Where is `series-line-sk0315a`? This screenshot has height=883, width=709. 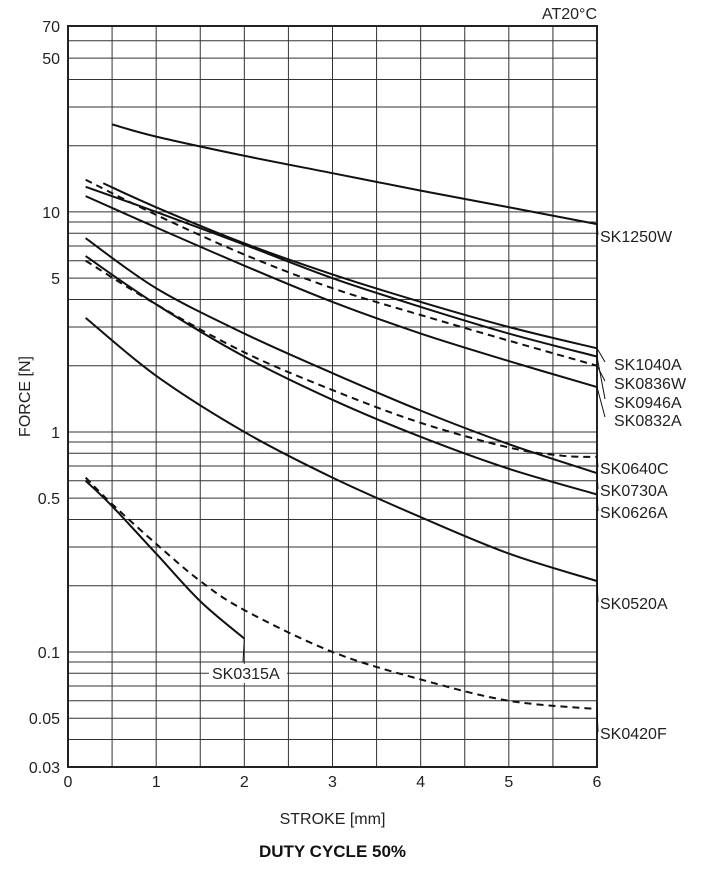
series-line-sk0315a is located at coordinates (164, 560).